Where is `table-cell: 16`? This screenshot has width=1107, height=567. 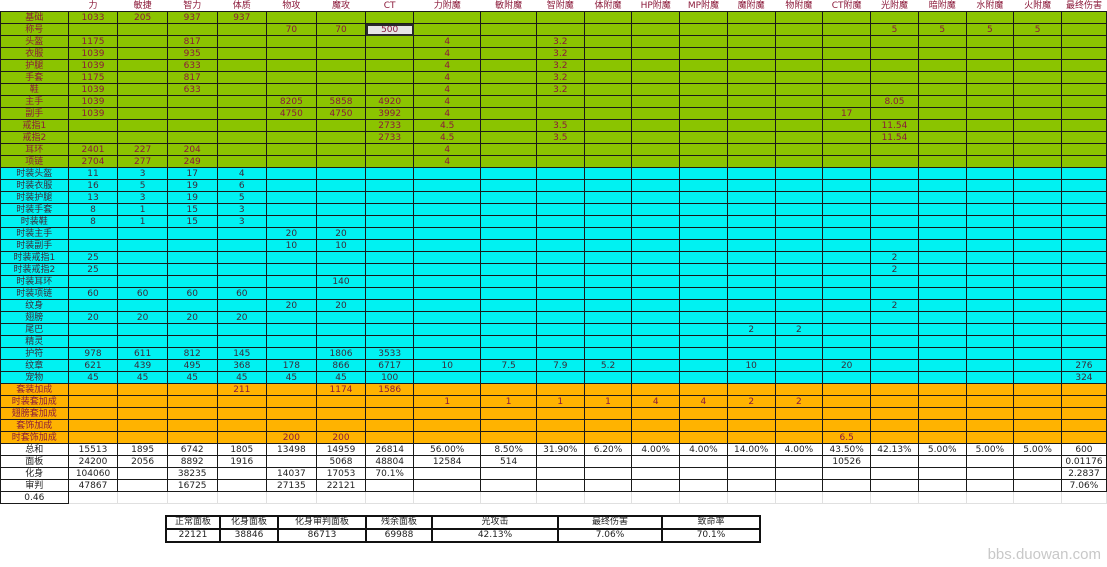
table-cell: 16 is located at coordinates (93, 185).